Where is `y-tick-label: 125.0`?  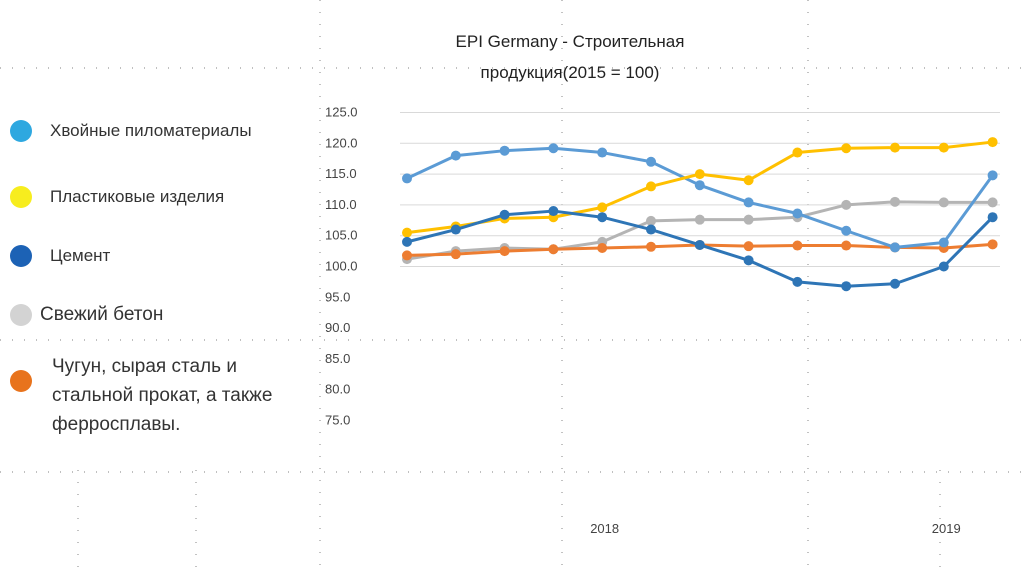
y-tick-label: 125.0 is located at coordinates (341, 112).